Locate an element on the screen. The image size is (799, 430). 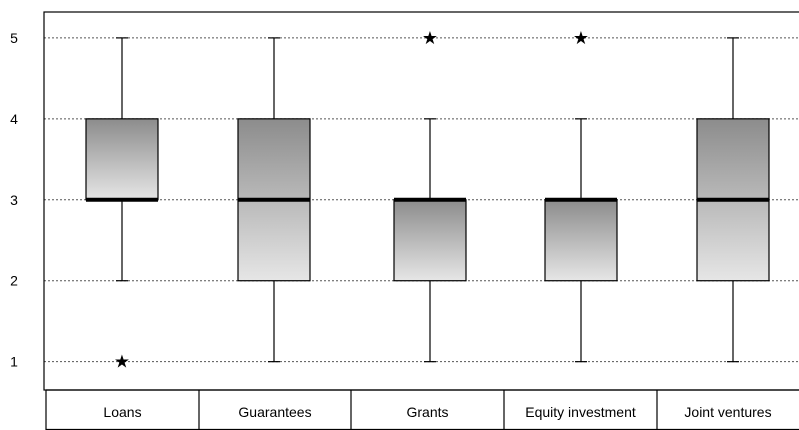
y-tick-label-3: 3 is located at coordinates (14, 200).